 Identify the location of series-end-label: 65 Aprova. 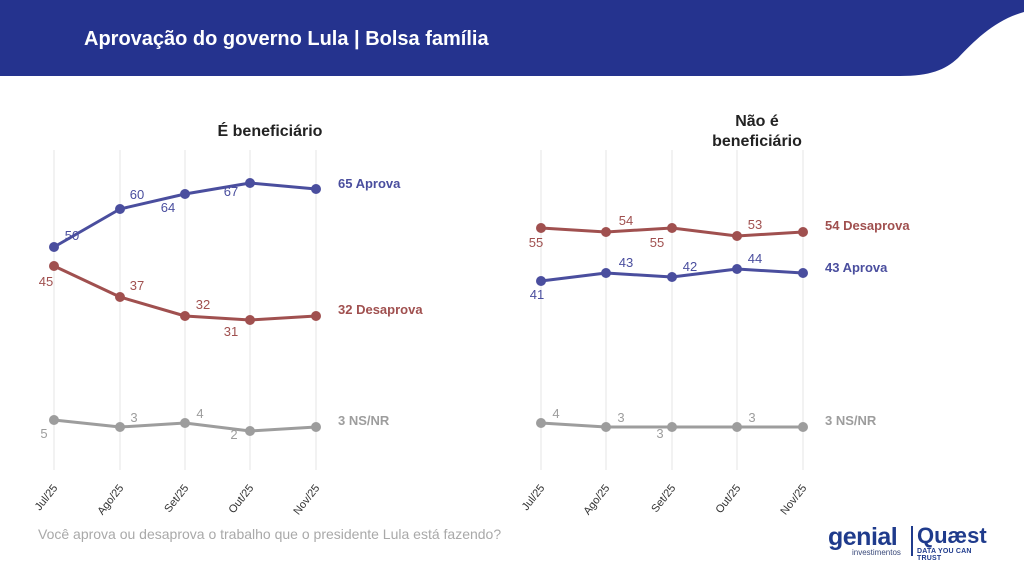
(369, 183).